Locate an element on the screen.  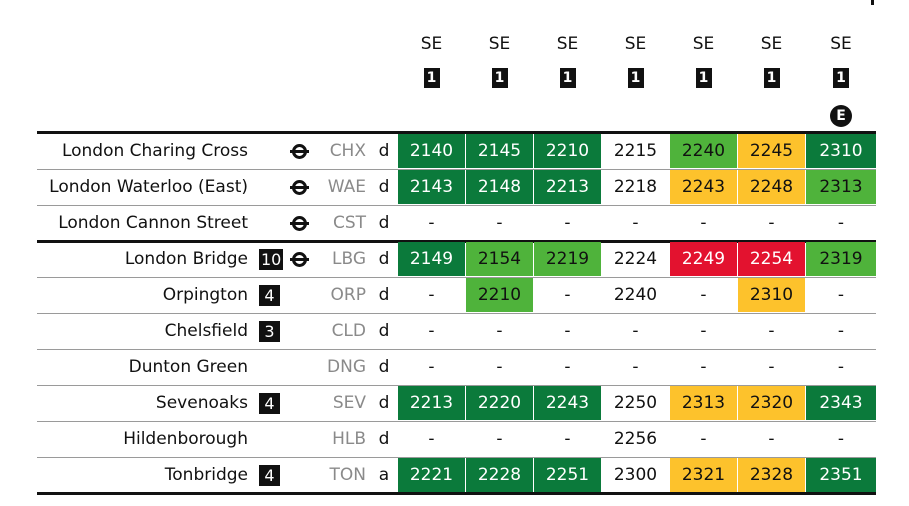
time-cell: 2328 is located at coordinates (771, 475).